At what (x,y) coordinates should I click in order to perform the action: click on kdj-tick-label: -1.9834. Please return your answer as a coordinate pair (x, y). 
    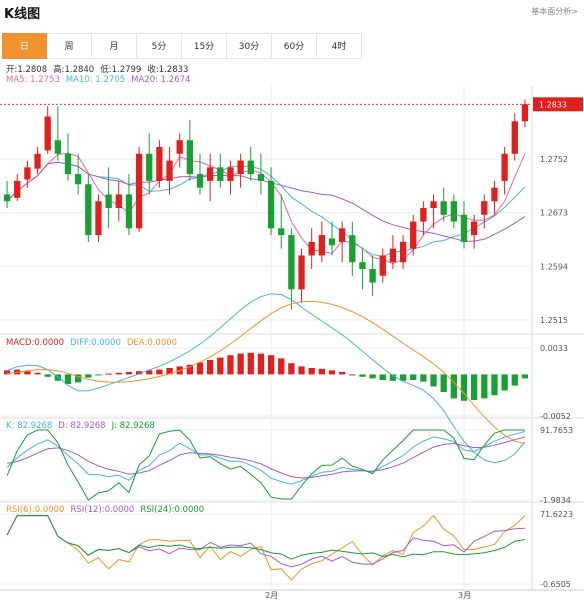
    Looking at the image, I should click on (555, 500).